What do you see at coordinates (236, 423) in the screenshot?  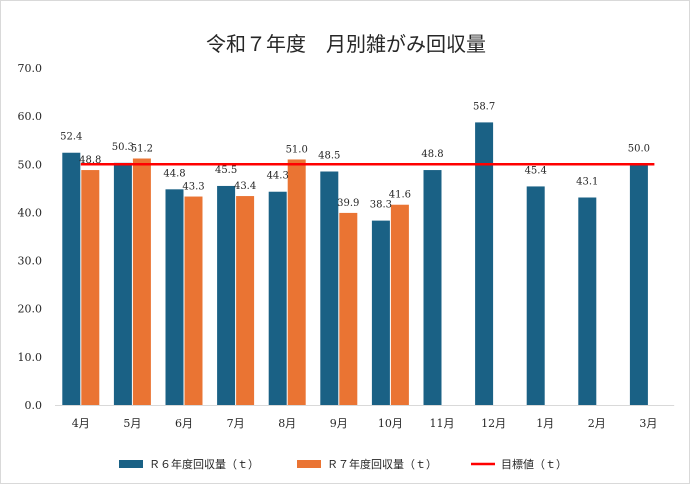 I see `x-tick-label: 7月` at bounding box center [236, 423].